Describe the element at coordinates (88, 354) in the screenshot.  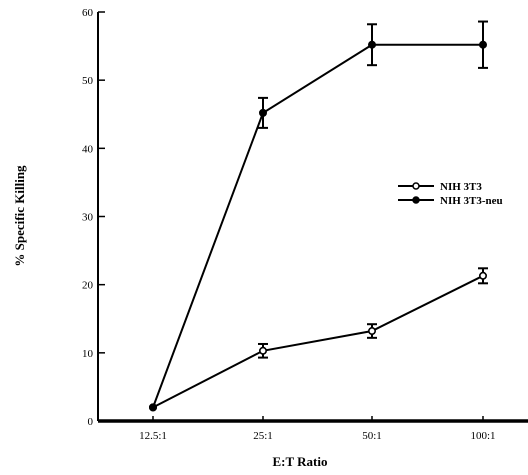
I see `y-tick-label: 10` at that location.